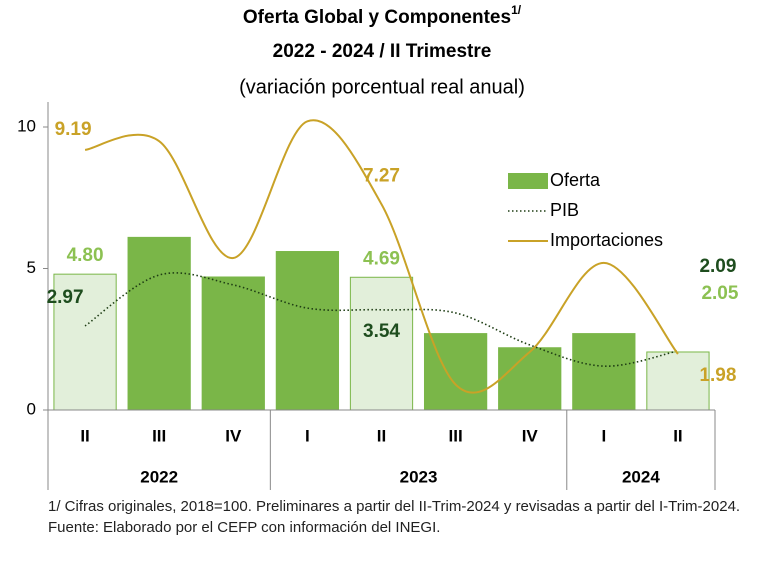 The width and height of the screenshot is (765, 561). Describe the element at coordinates (31, 267) in the screenshot. I see `y-tick-label: 5` at that location.